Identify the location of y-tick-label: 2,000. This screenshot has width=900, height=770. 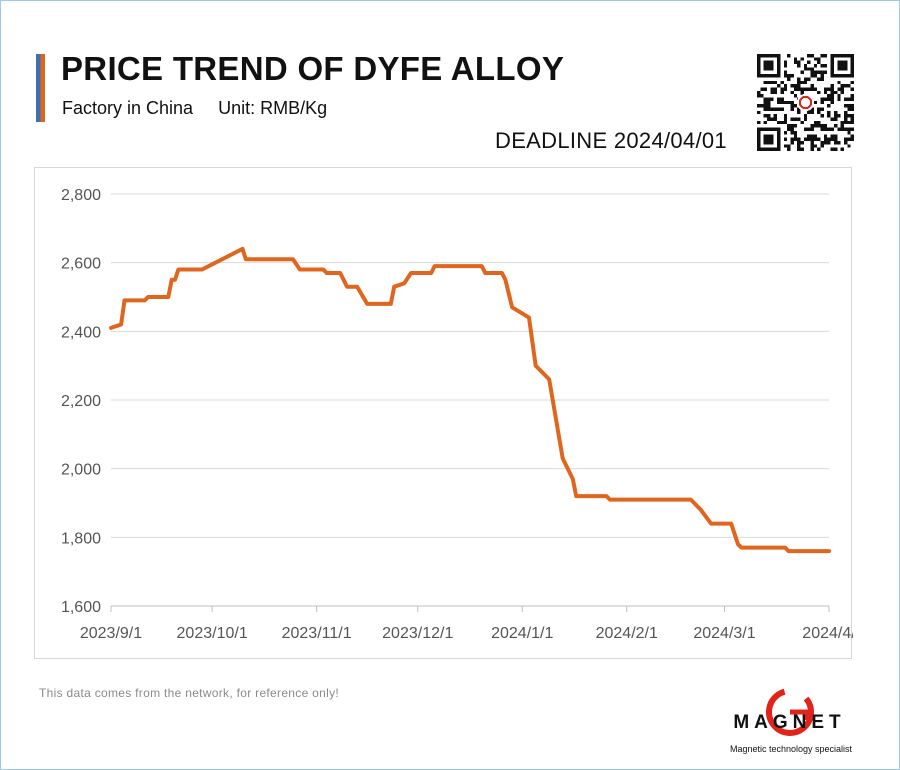
(81, 470).